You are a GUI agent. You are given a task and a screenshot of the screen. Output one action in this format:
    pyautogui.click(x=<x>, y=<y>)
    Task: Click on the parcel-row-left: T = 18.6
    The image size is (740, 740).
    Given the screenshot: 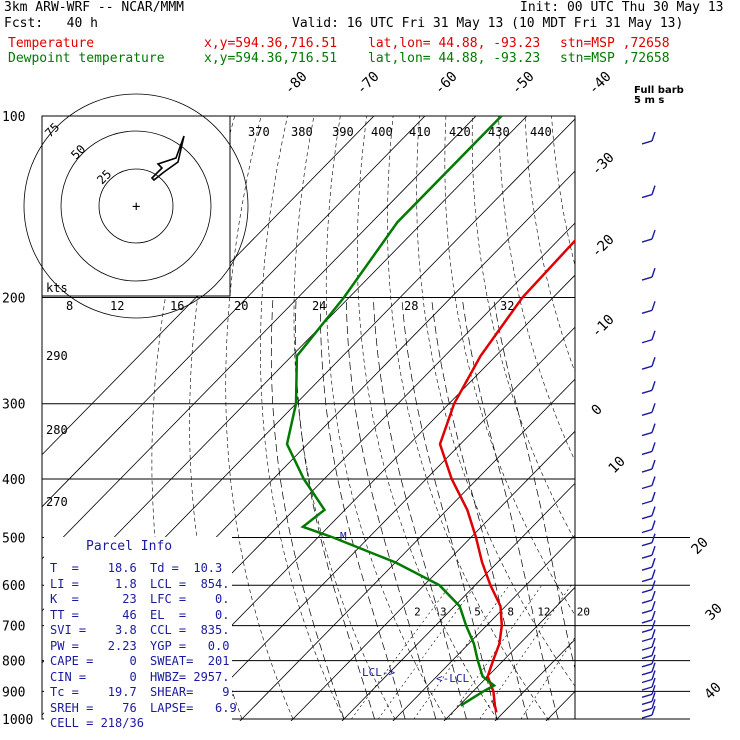 What is the action you would take?
    pyautogui.click(x=93, y=568)
    